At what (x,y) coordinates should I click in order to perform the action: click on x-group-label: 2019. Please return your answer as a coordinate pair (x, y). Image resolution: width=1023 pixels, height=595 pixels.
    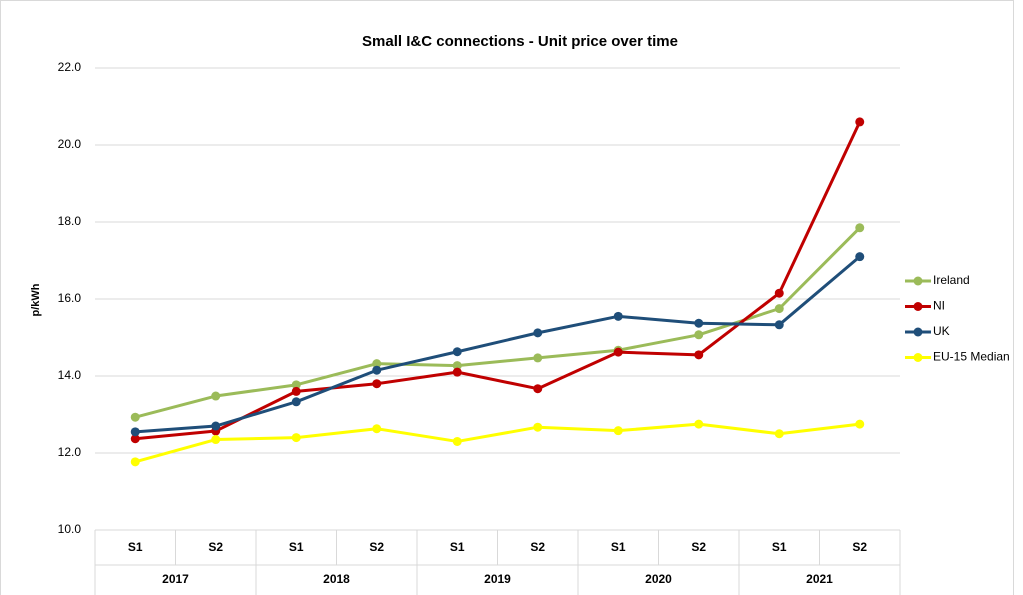
    Looking at the image, I should click on (497, 579).